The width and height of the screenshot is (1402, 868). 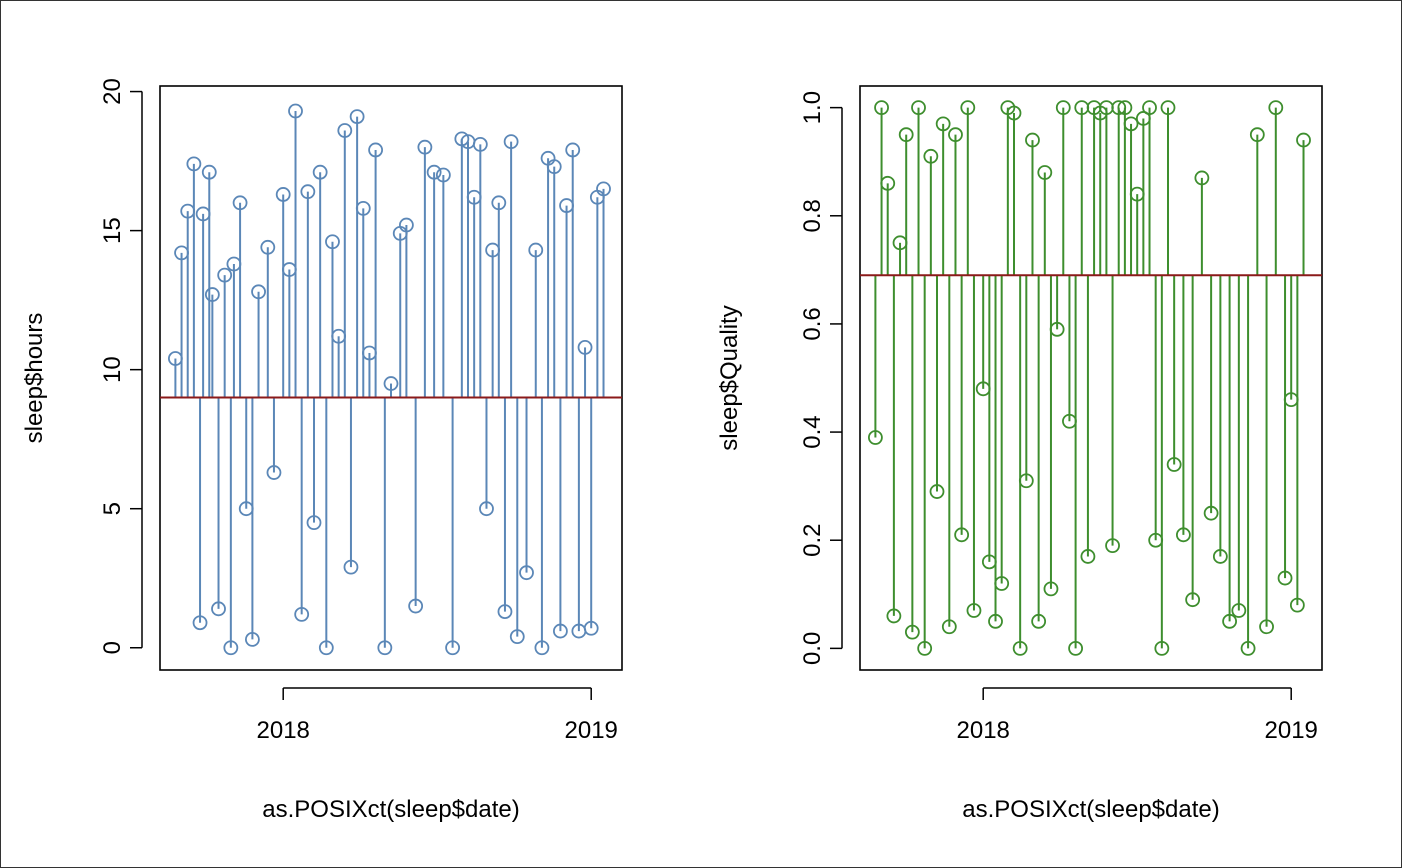 What do you see at coordinates (812, 107) in the screenshot?
I see `y-tick-label: 1.0` at bounding box center [812, 107].